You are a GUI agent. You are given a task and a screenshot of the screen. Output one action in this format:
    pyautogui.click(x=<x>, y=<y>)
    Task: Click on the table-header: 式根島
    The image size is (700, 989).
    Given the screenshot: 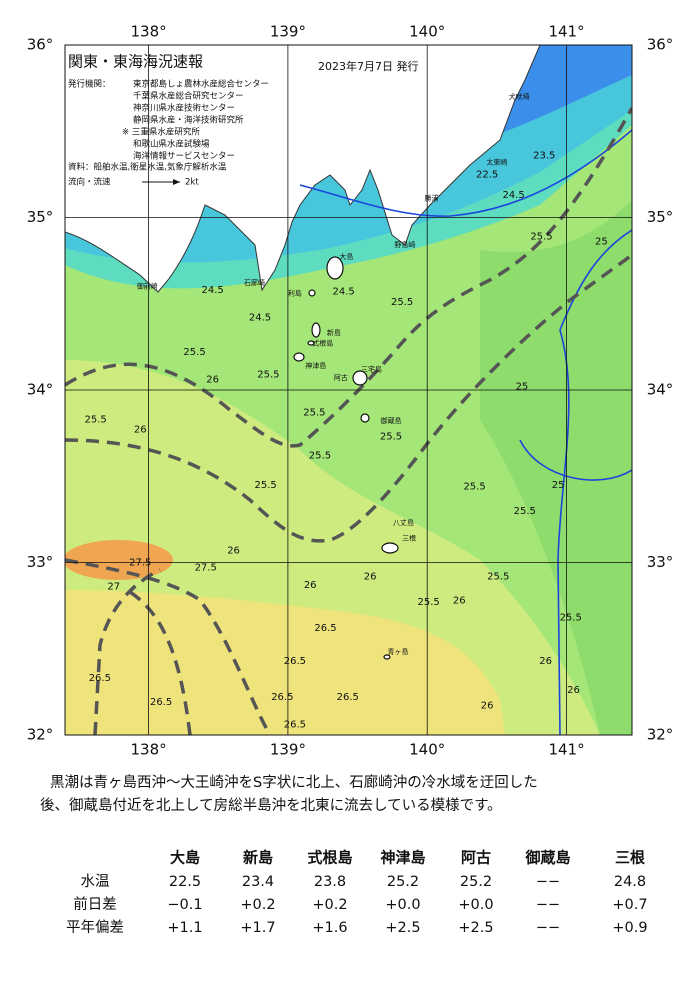 What is the action you would take?
    pyautogui.click(x=329, y=858)
    